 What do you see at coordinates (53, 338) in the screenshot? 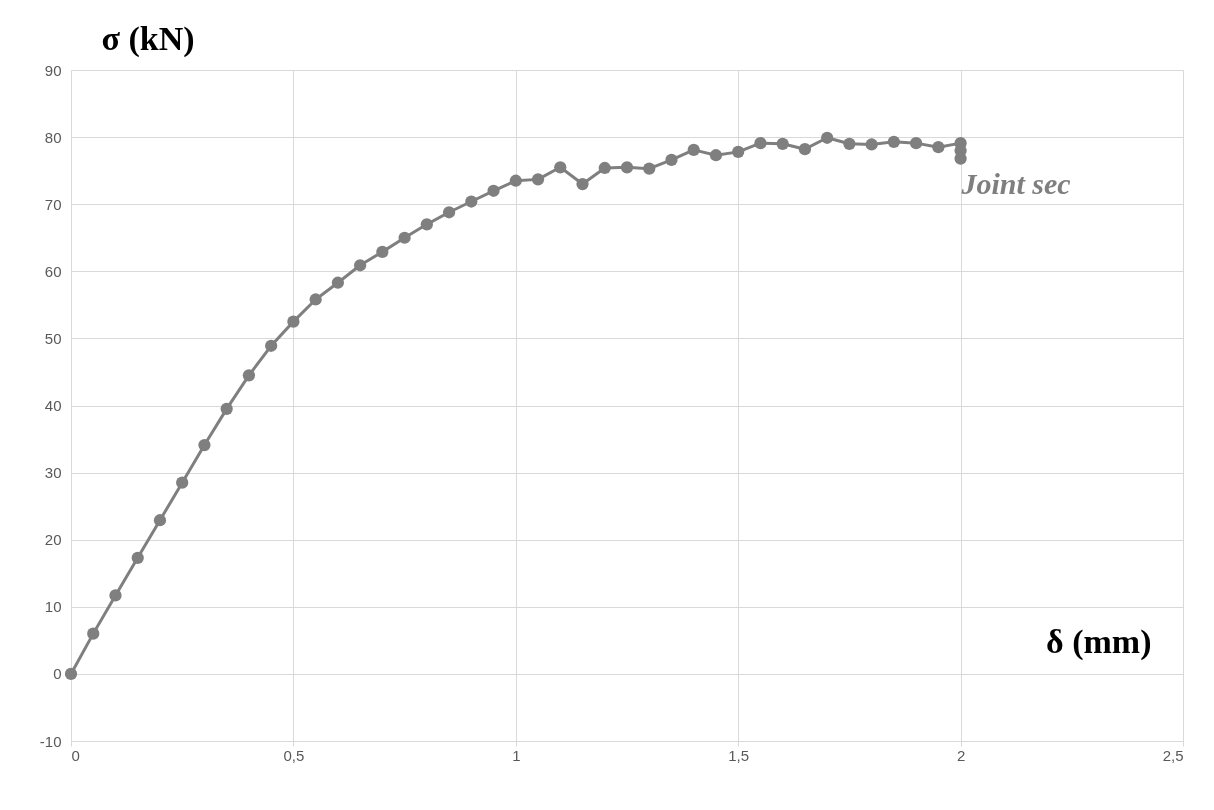
I see `y-tick-label: 50` at bounding box center [53, 338].